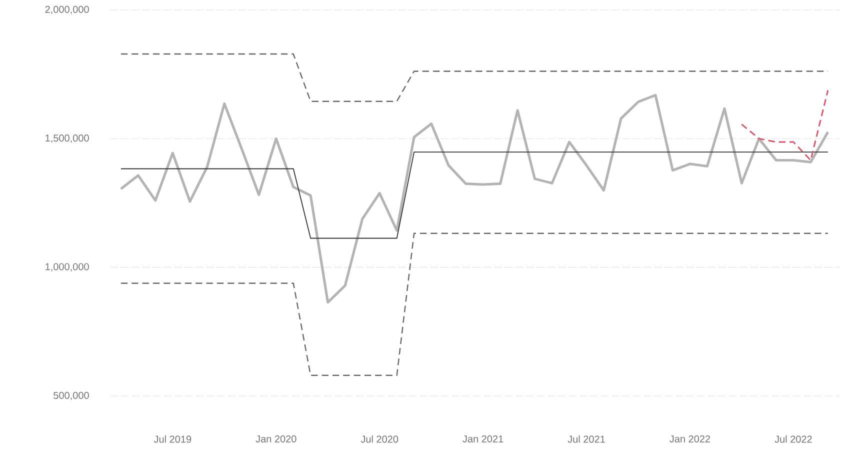  Describe the element at coordinates (793, 439) in the screenshot. I see `x-tick-label: Jul 2022` at that location.